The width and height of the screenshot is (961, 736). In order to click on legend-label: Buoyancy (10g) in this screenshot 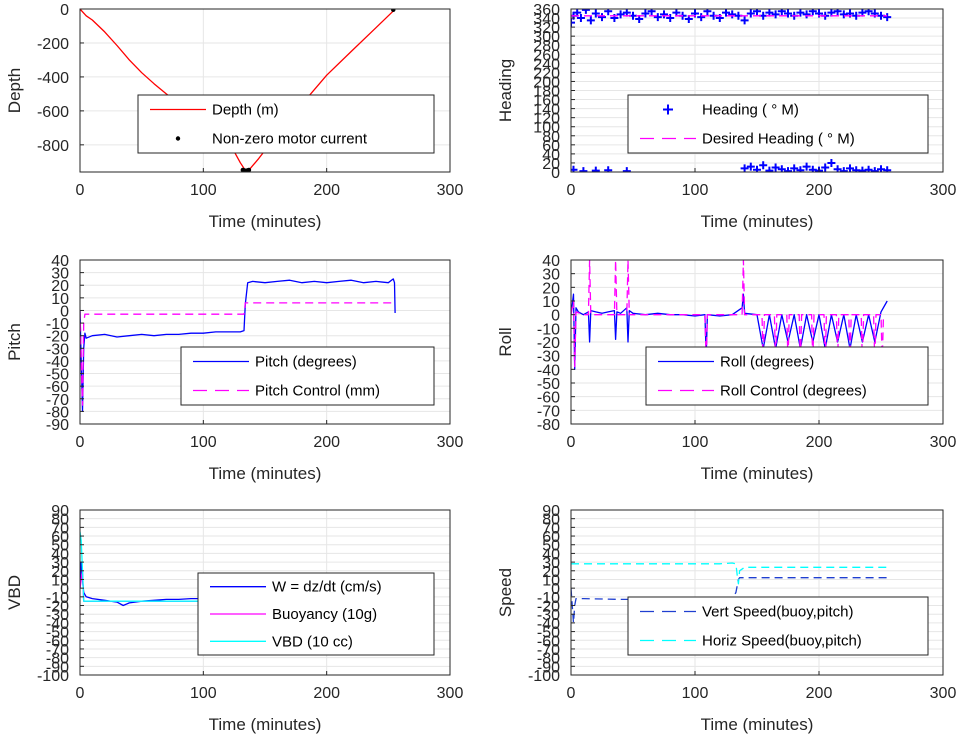, I will do `click(324, 614)`.